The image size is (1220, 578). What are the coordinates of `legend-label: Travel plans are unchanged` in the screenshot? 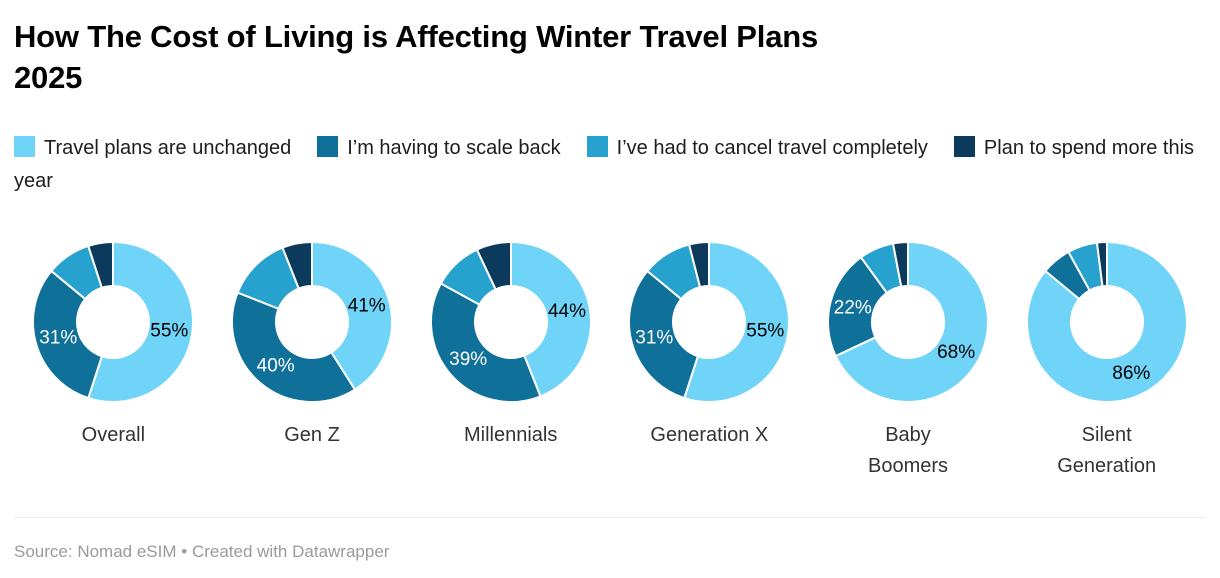 It's located at (168, 148).